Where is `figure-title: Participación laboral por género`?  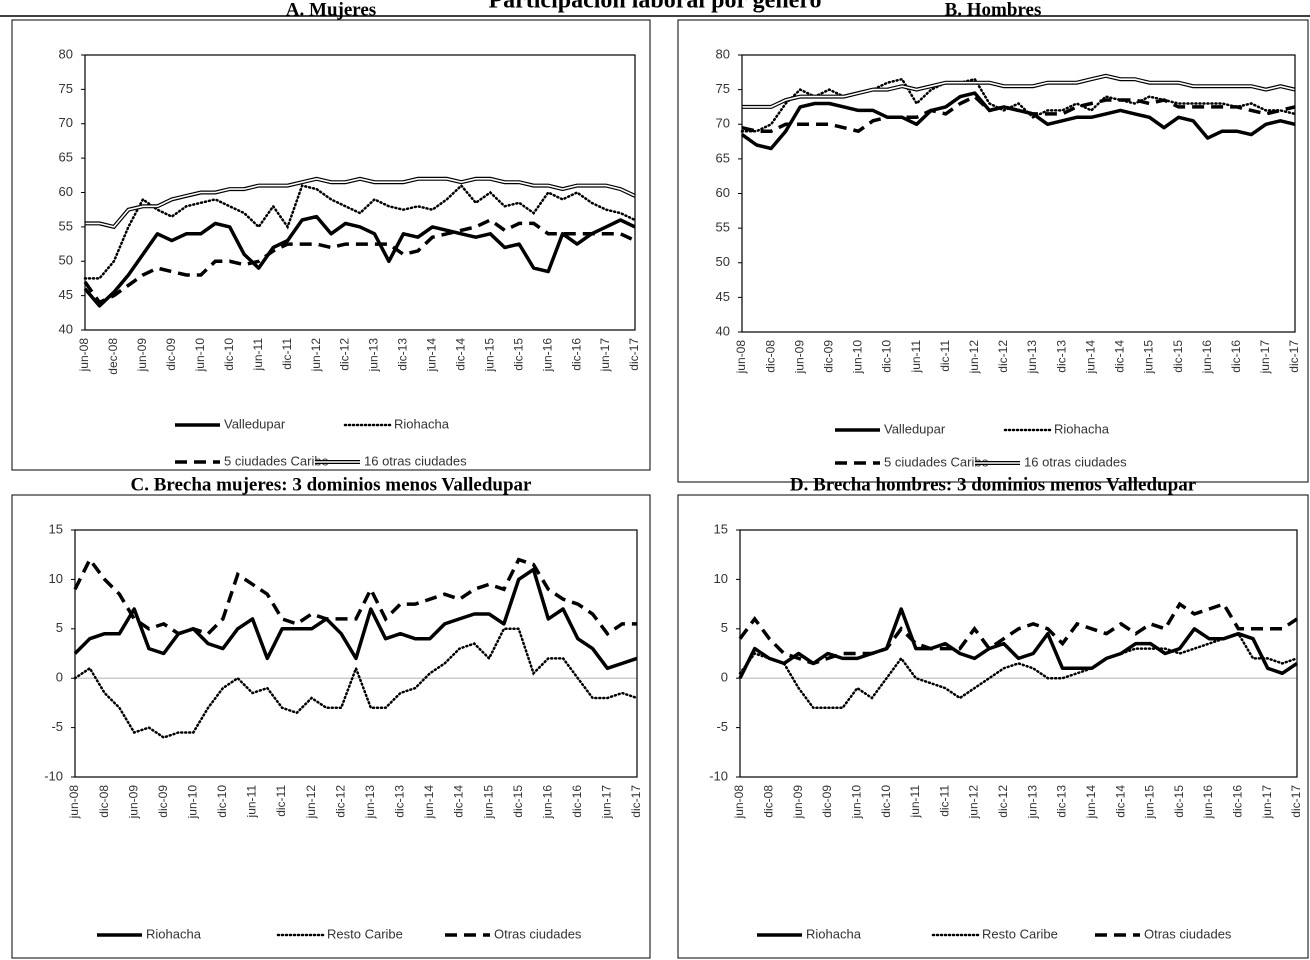 figure-title: Participación laboral por género is located at coordinates (654, 7).